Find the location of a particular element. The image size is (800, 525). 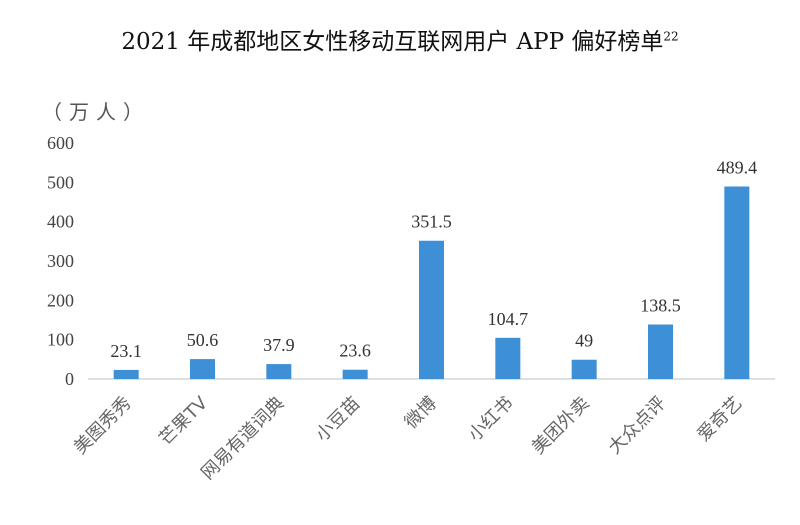

data-label: 23.1 is located at coordinates (126, 351).